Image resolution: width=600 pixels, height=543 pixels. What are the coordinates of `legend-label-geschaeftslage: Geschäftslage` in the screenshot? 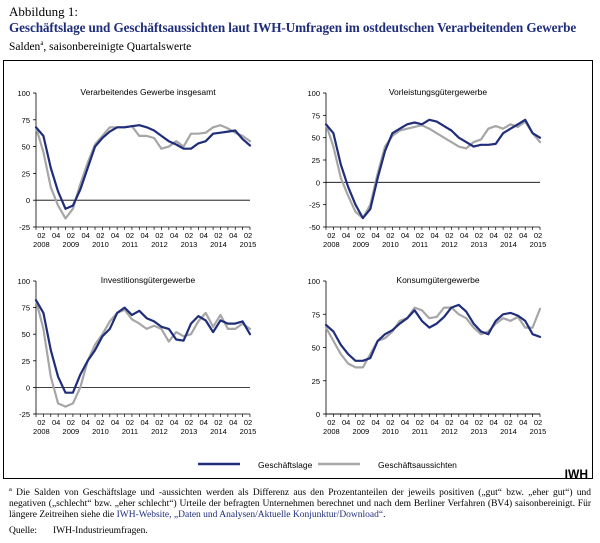 It's located at (285, 465).